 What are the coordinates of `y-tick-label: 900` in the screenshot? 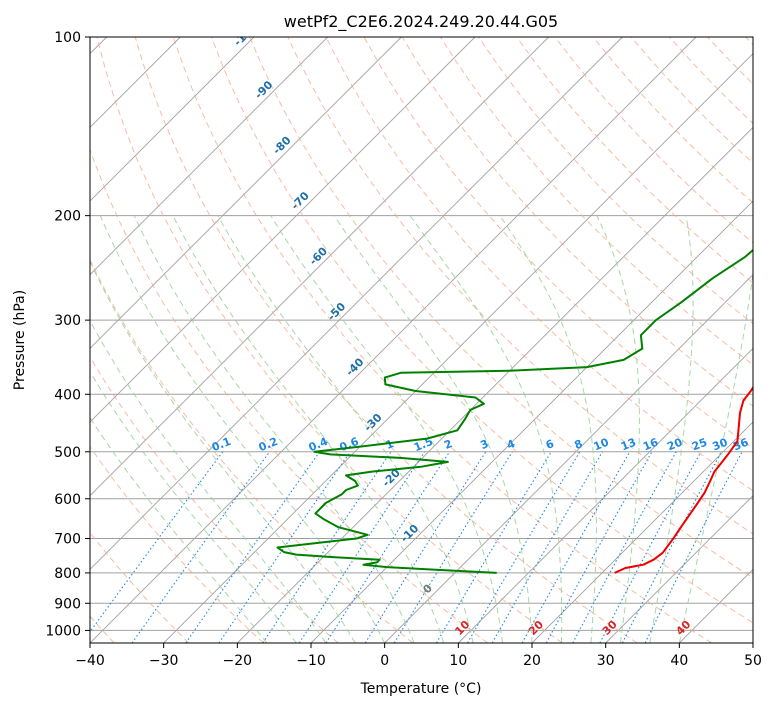 It's located at (67, 604).